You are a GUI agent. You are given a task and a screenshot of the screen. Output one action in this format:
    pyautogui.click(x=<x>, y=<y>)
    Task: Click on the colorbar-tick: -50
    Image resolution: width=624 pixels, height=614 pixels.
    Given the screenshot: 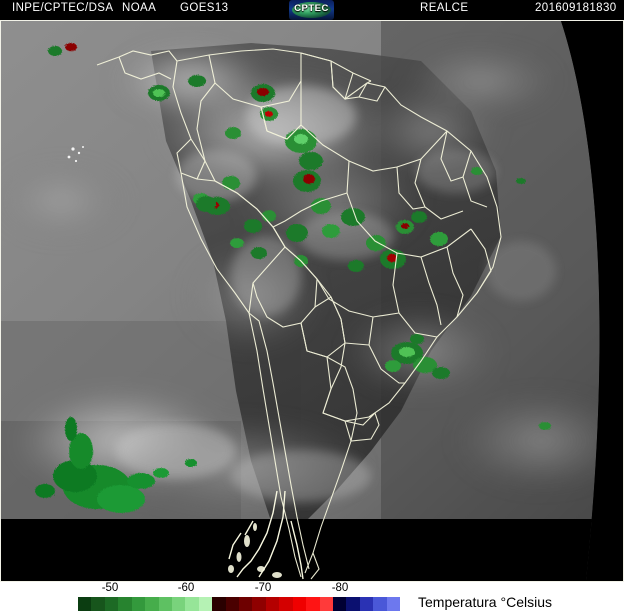 What is the action you would take?
    pyautogui.click(x=110, y=588)
    